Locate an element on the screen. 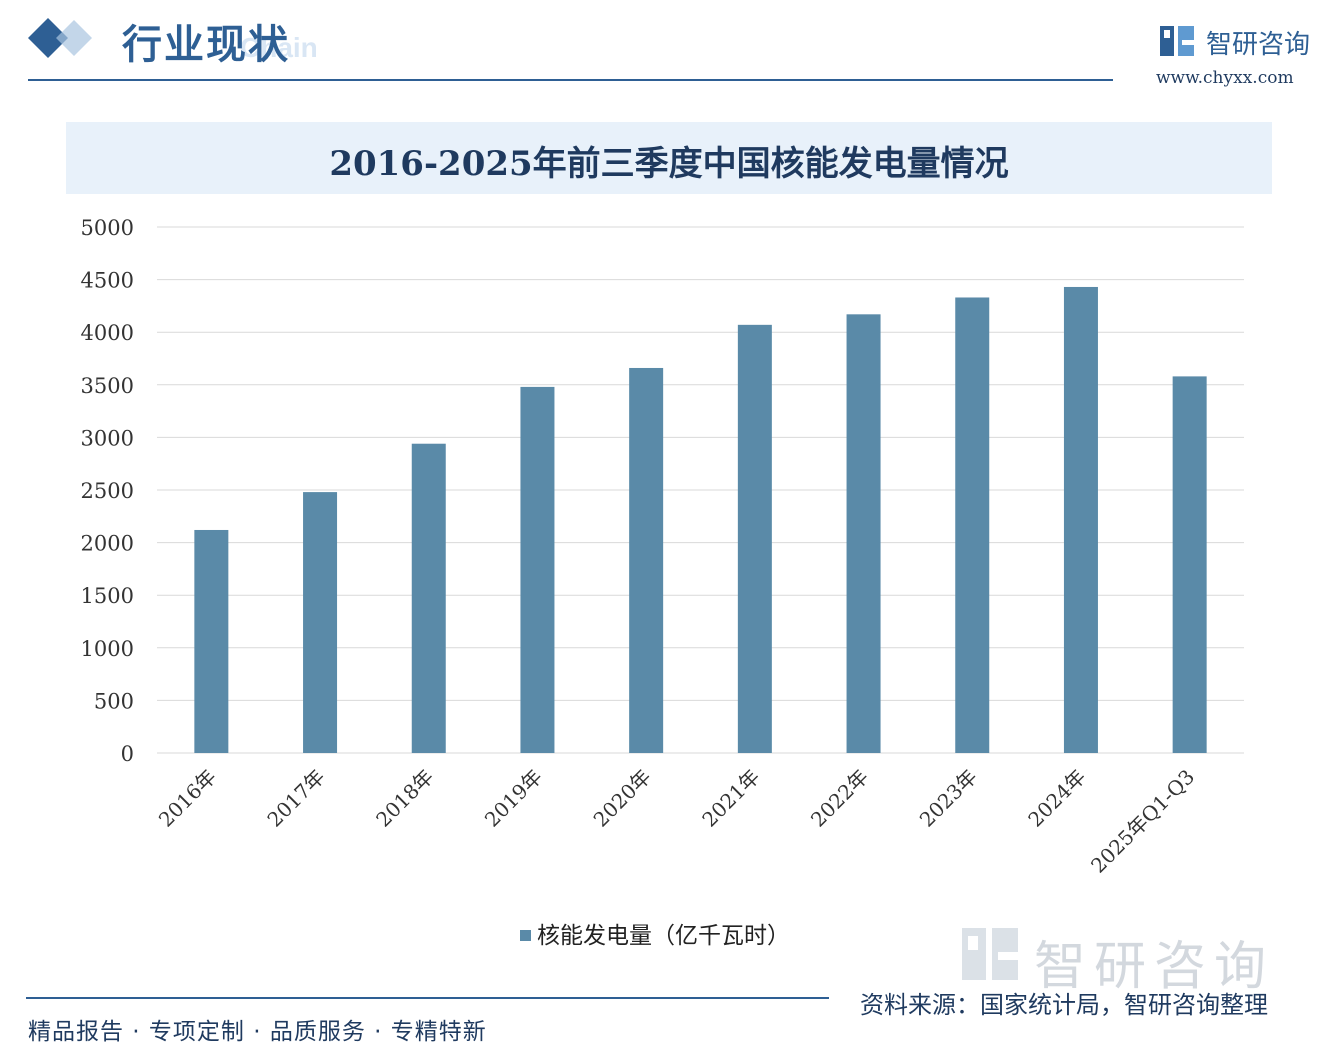 Image resolution: width=1334 pixels, height=1056 pixels. x-tick-label: 2023年 is located at coordinates (948, 798).